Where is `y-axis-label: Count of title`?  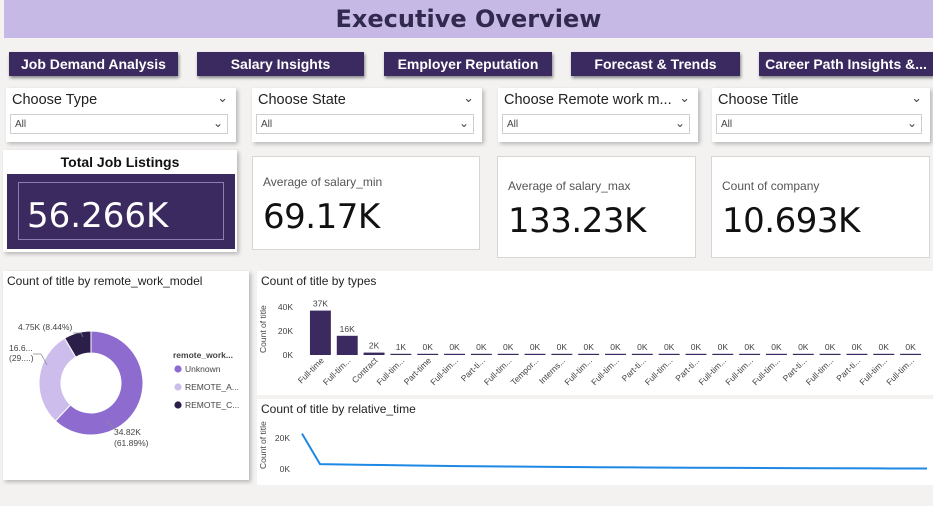
y-axis-label: Count of title is located at coordinates (263, 329).